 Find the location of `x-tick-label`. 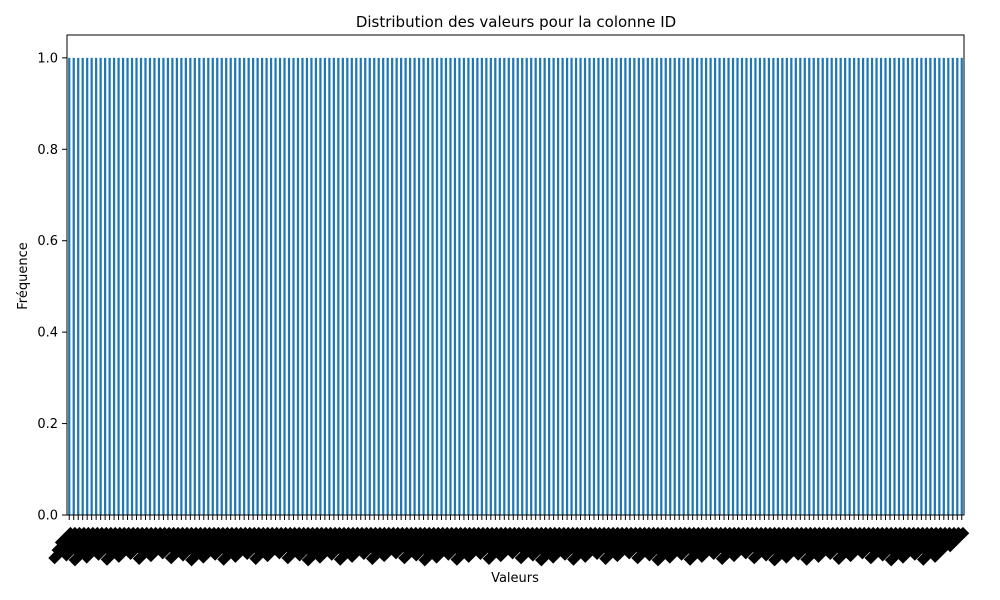

x-tick-label is located at coordinates (956, 539).